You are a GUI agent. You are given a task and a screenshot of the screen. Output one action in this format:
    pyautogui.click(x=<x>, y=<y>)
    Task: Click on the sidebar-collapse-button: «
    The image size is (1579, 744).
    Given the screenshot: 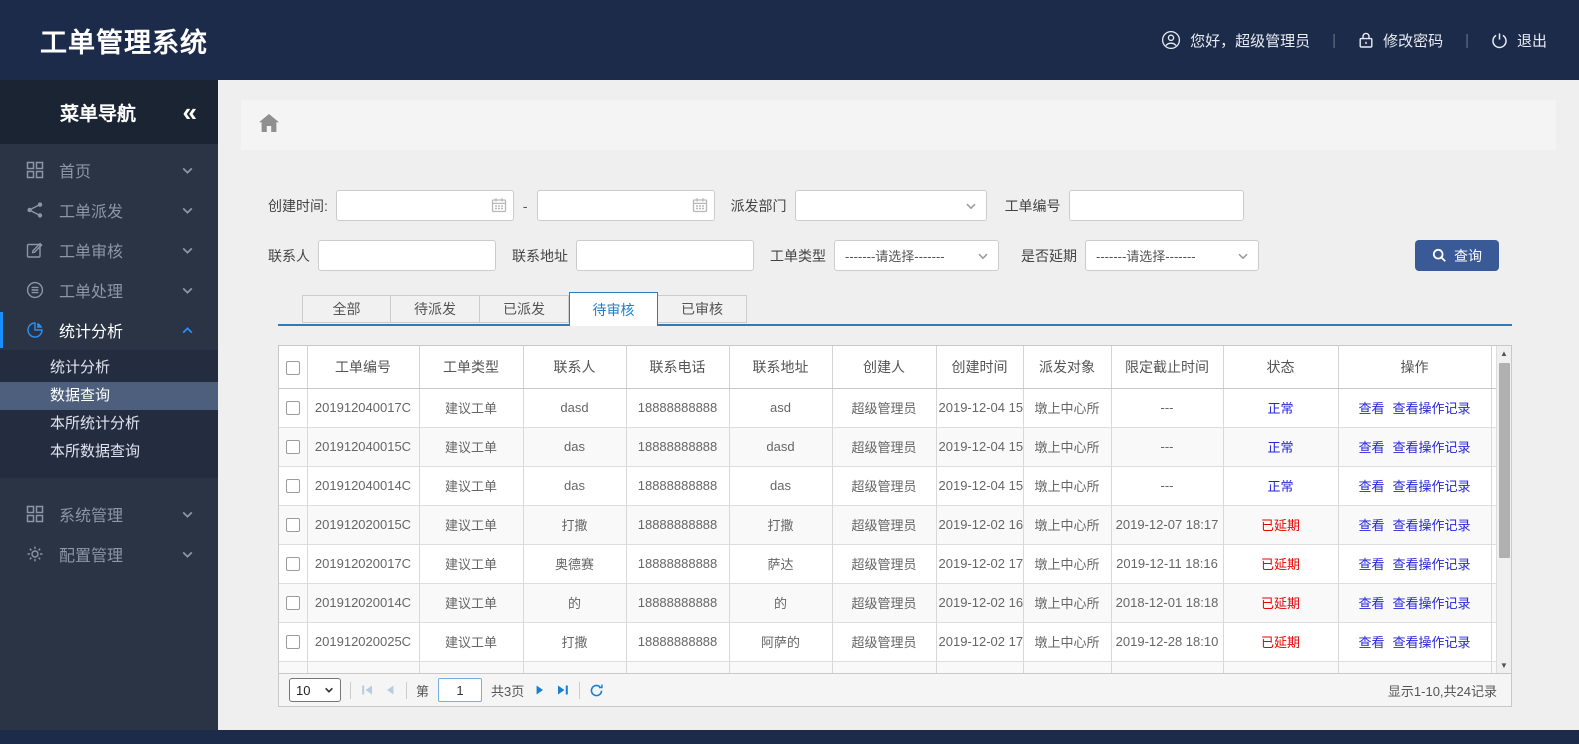 What is the action you would take?
    pyautogui.click(x=190, y=112)
    